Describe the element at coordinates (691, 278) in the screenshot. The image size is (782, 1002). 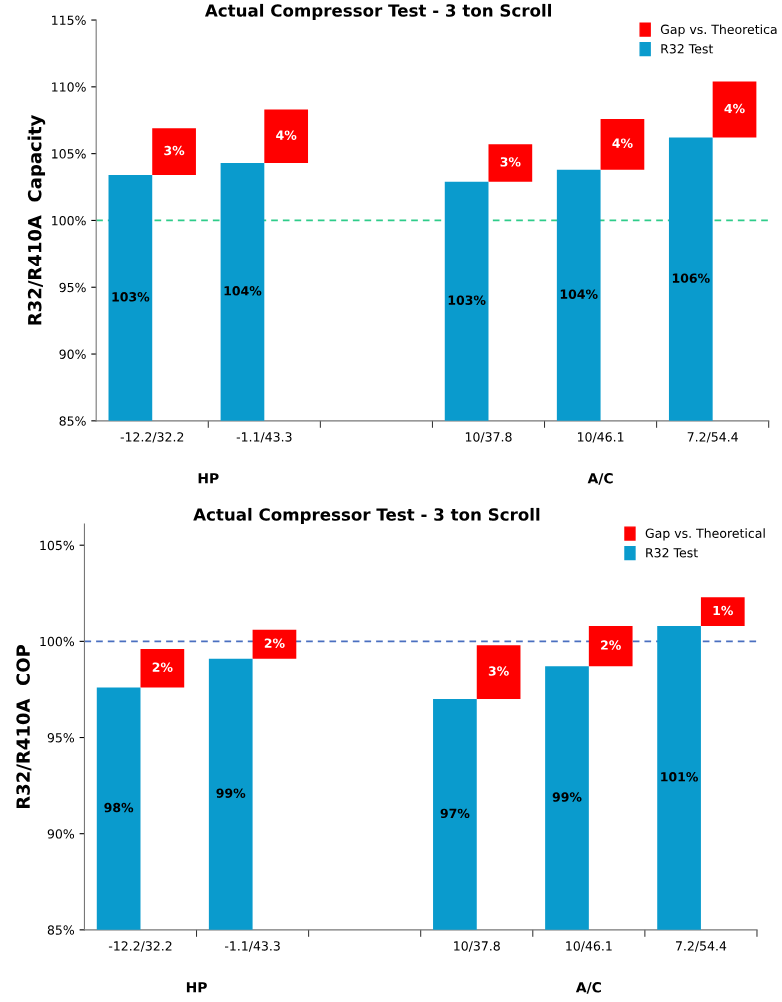
I see `data-label: 106%` at that location.